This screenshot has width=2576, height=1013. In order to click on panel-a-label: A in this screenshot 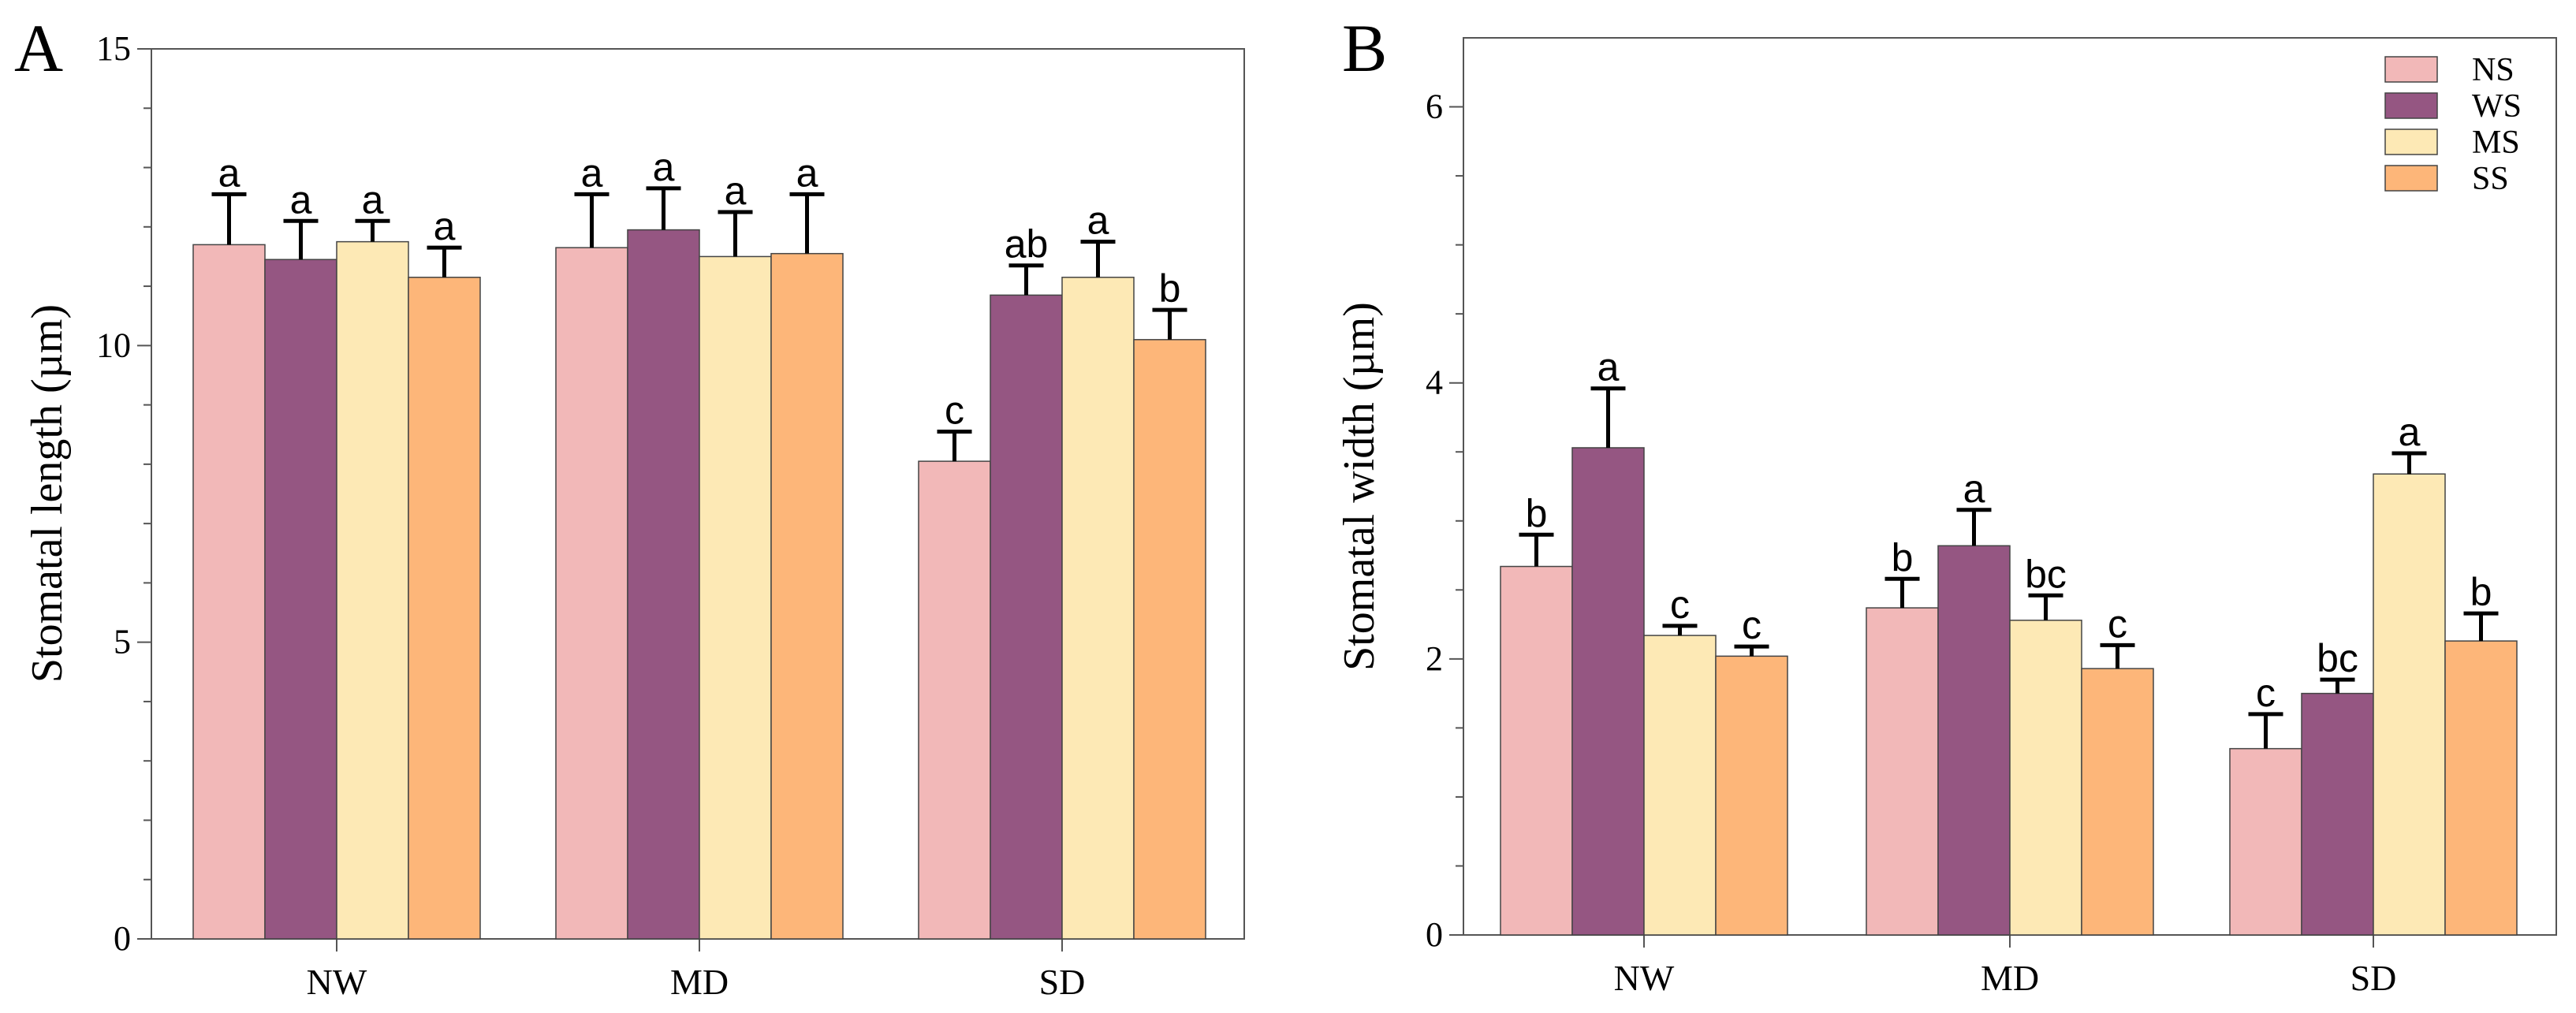, I will do `click(38, 48)`.